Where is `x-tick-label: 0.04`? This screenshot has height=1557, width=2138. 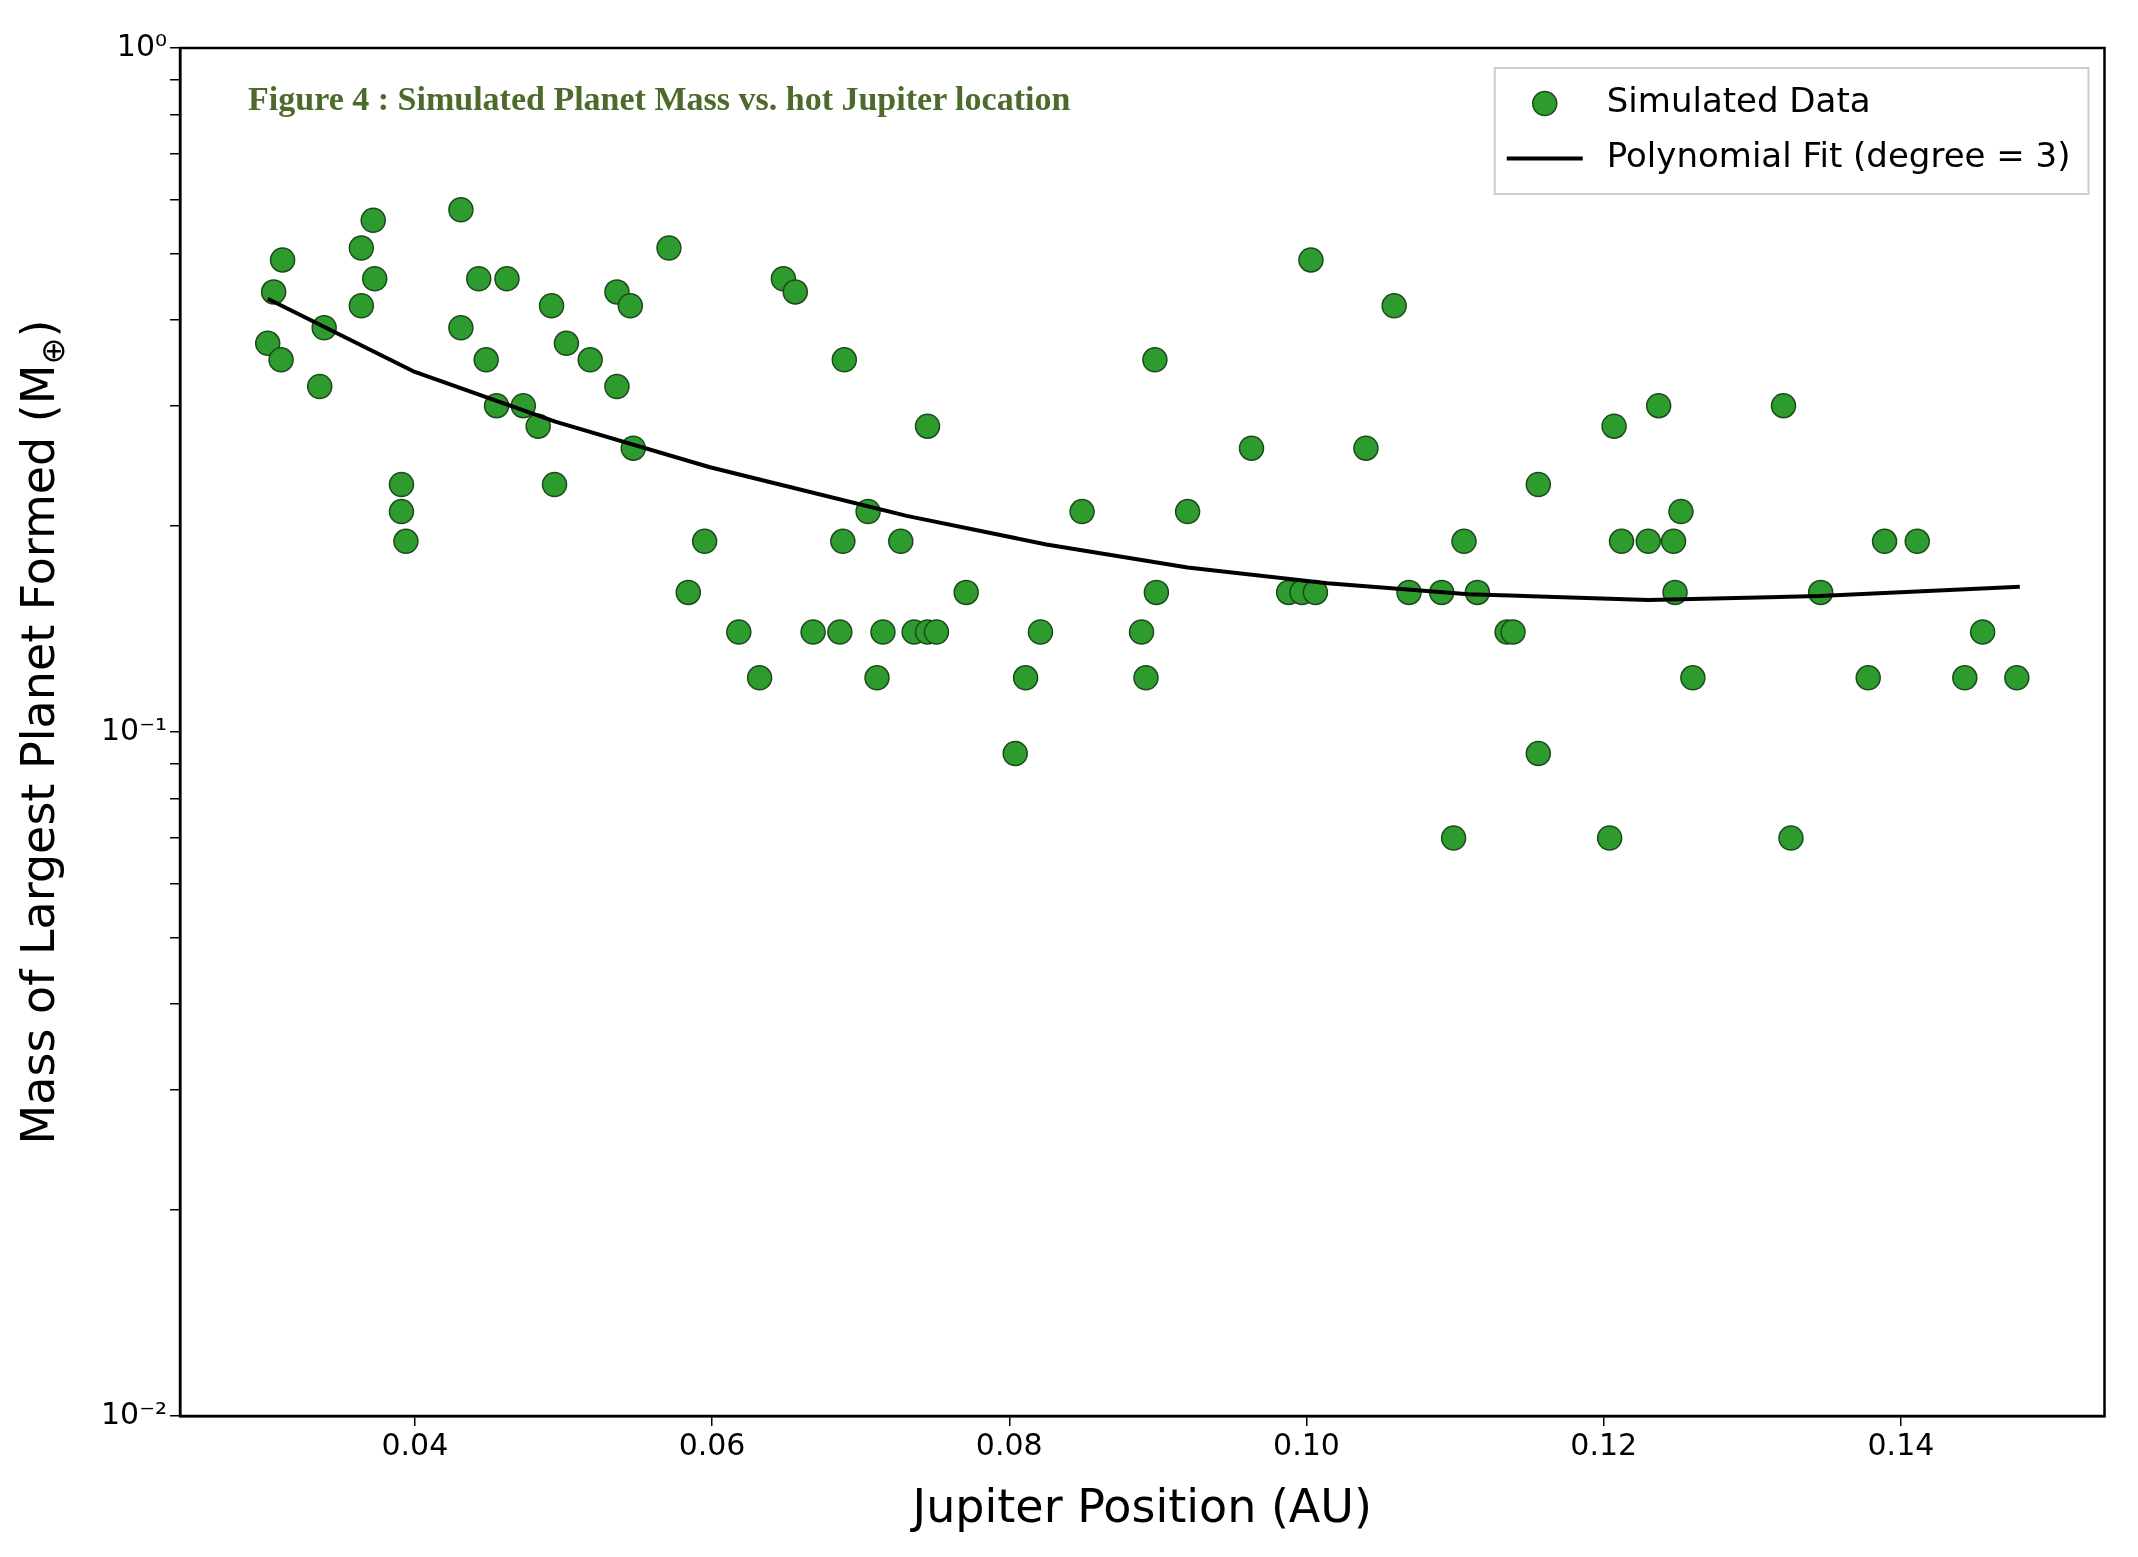
x-tick-label: 0.04 is located at coordinates (415, 1444).